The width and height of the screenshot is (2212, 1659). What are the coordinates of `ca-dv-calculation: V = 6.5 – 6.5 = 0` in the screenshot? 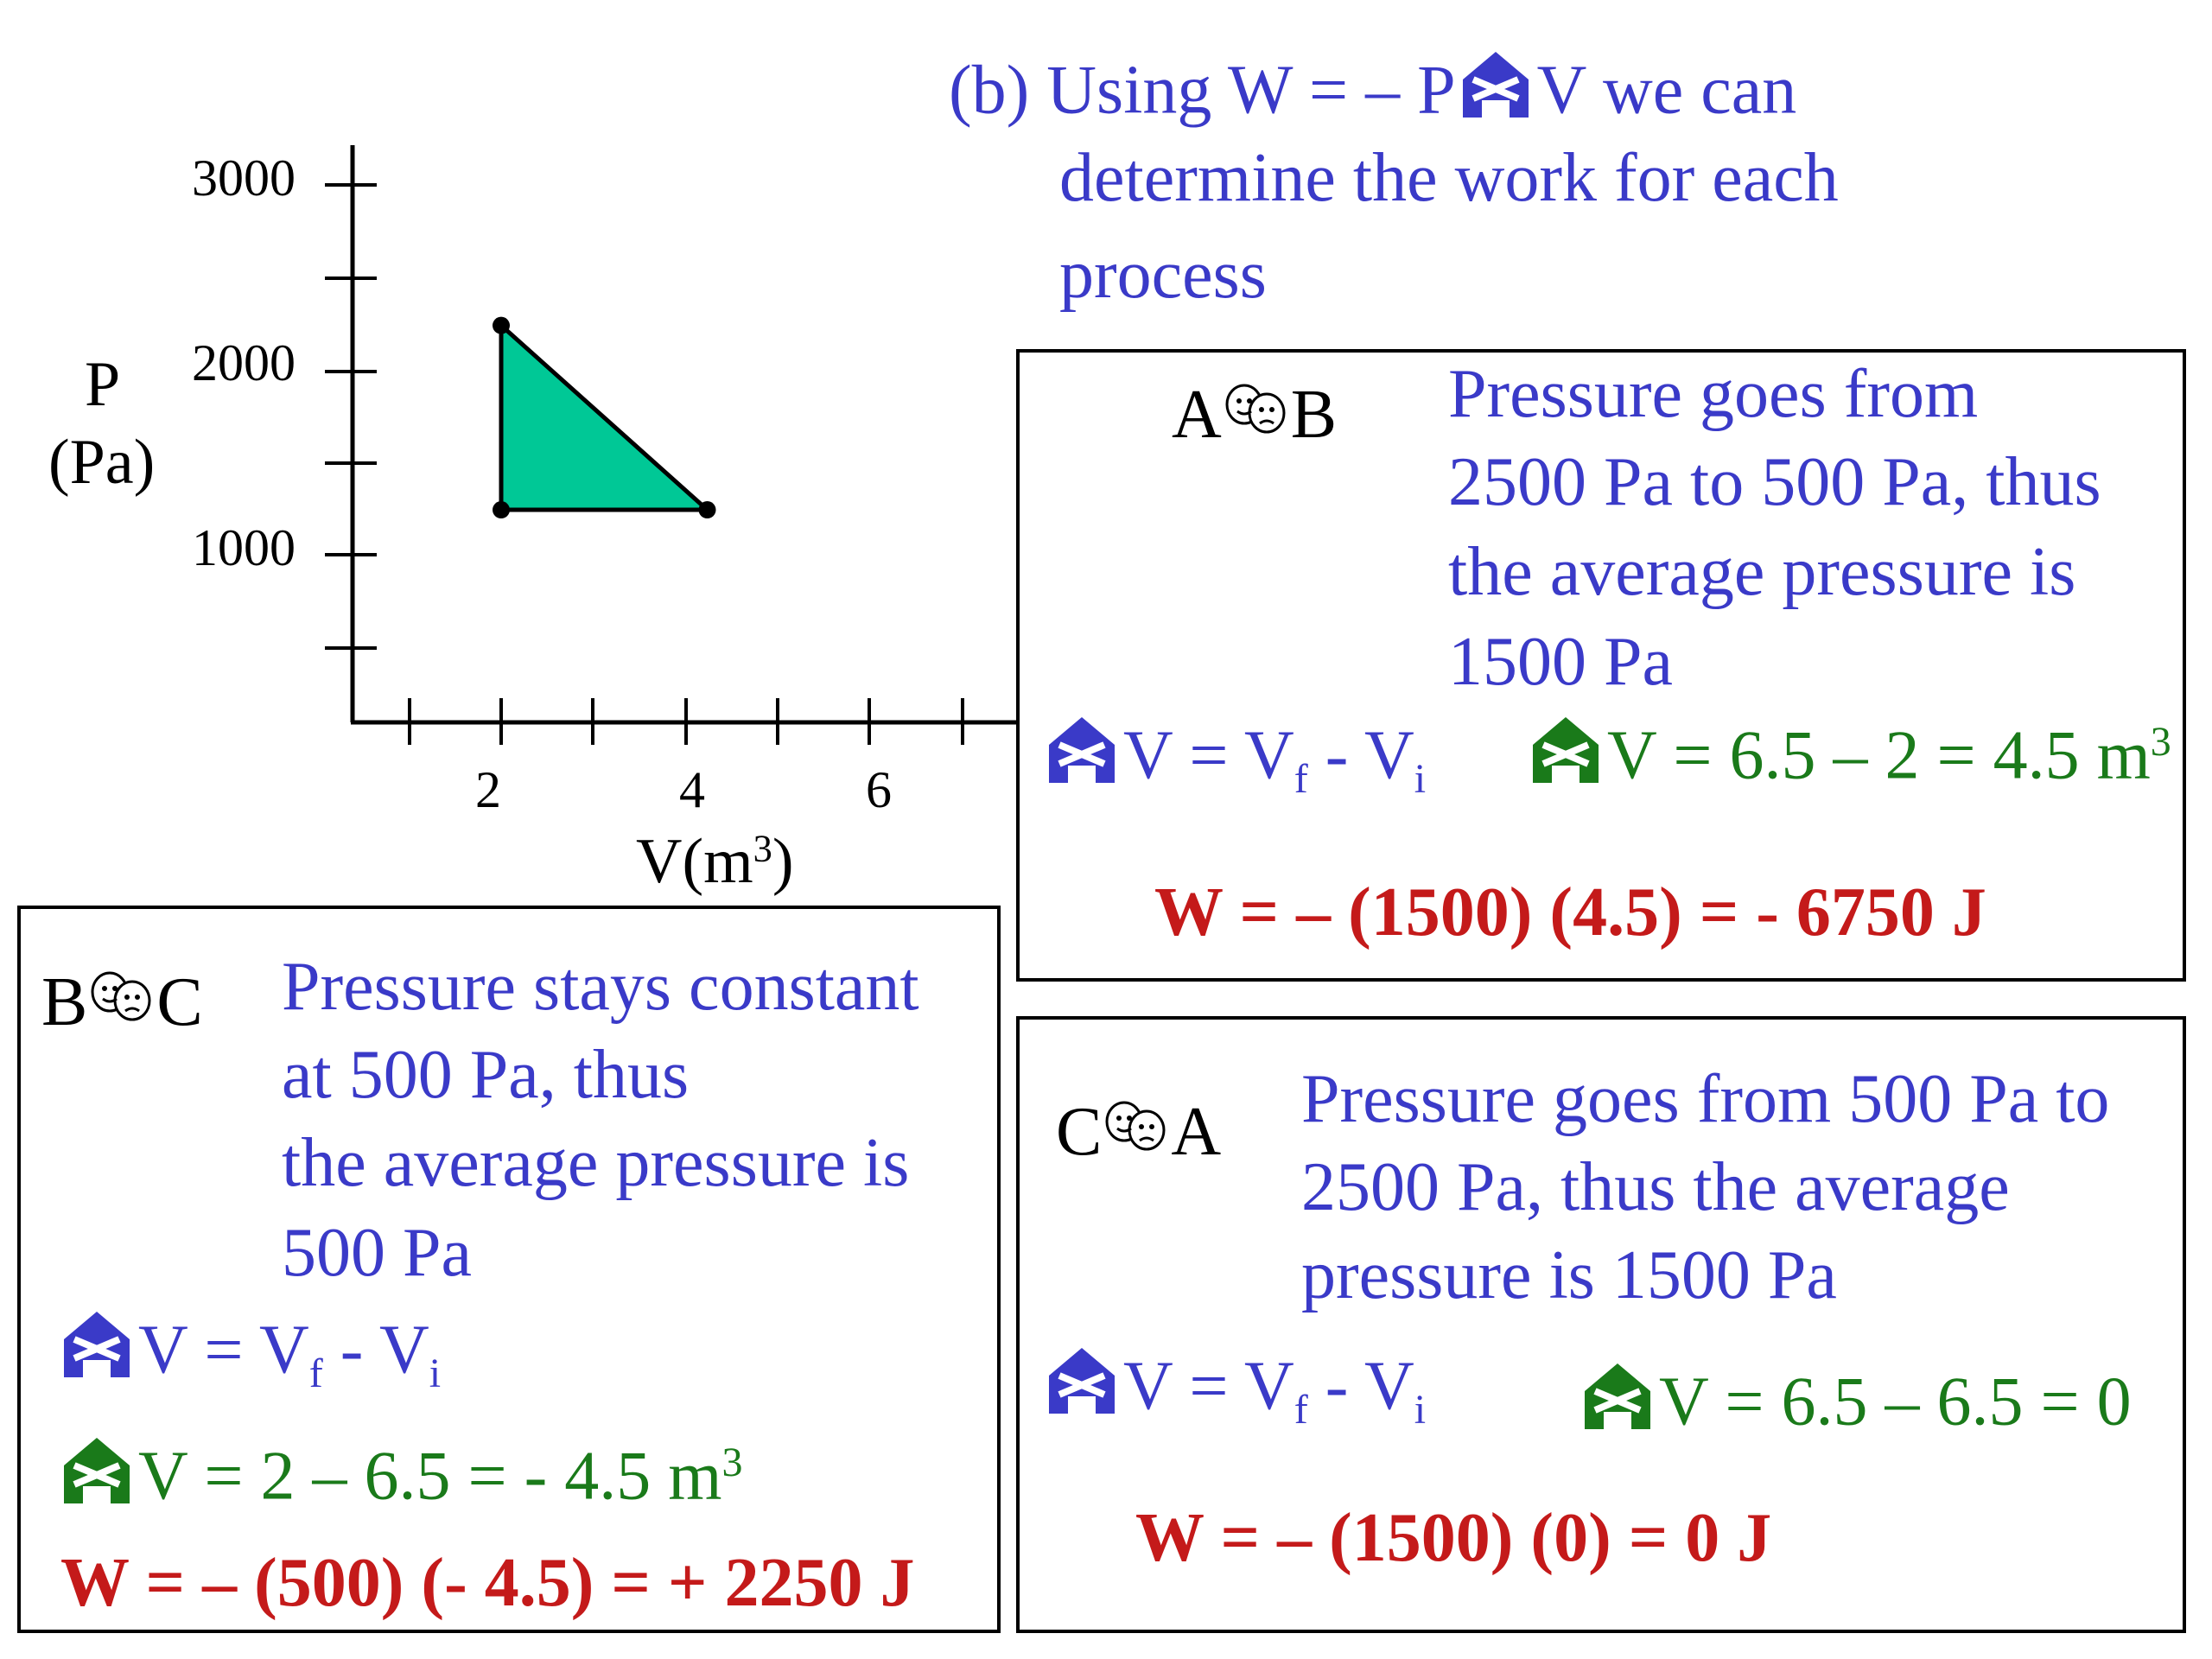 It's located at (1855, 1396).